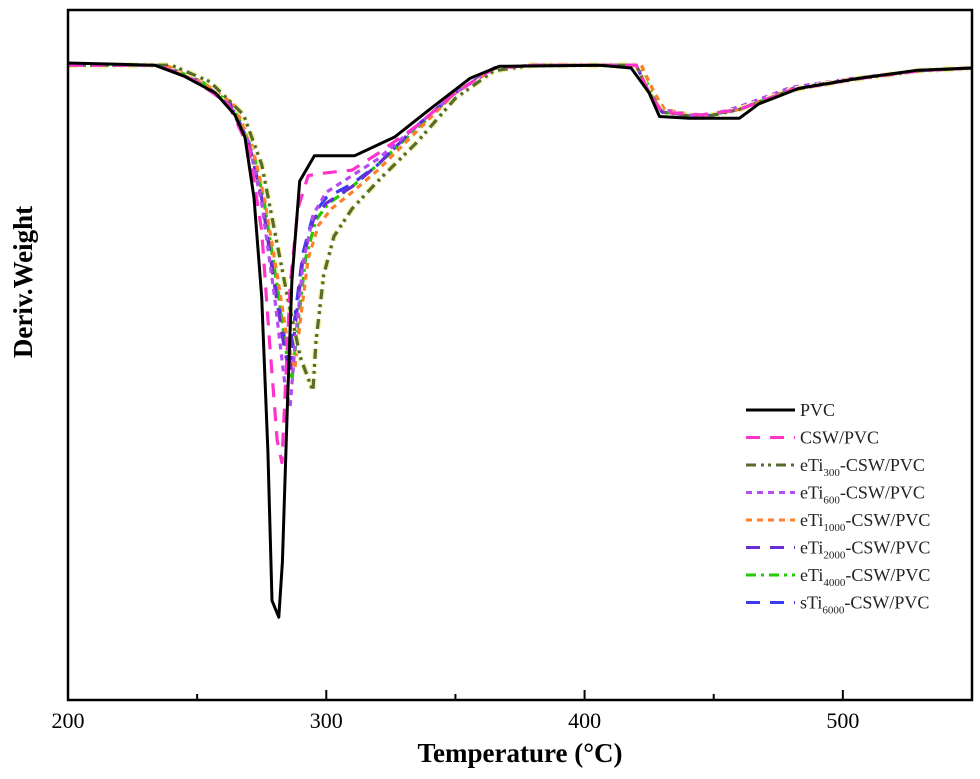 The width and height of the screenshot is (980, 779). What do you see at coordinates (68, 720) in the screenshot?
I see `x-tick-label: 200` at bounding box center [68, 720].